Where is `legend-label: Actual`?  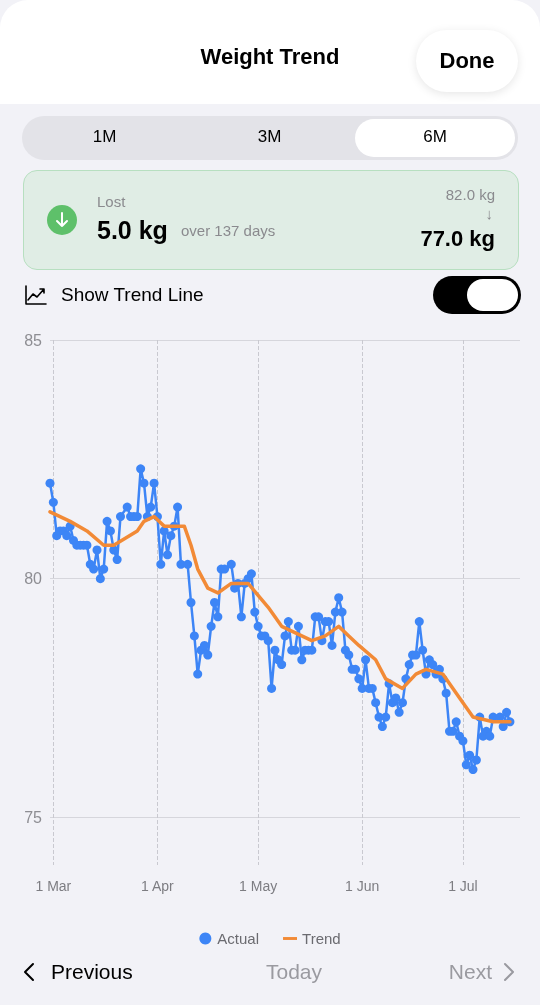 legend-label: Actual is located at coordinates (238, 938).